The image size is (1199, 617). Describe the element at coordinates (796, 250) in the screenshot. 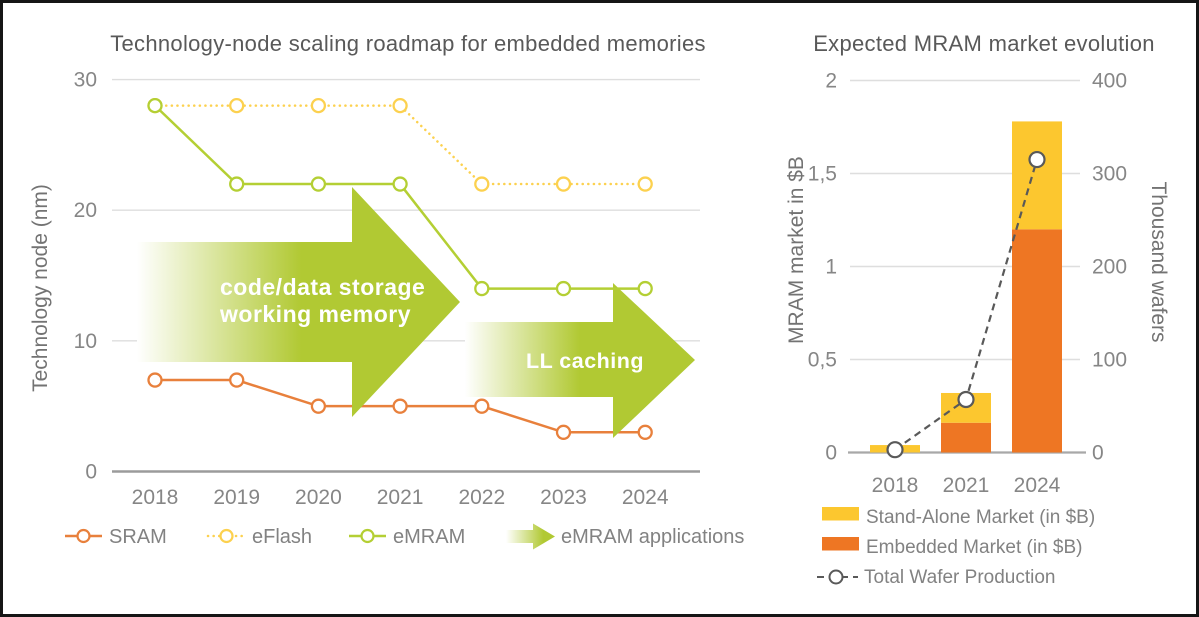

I see `right-y-axis-title: MRAM market in $B` at that location.